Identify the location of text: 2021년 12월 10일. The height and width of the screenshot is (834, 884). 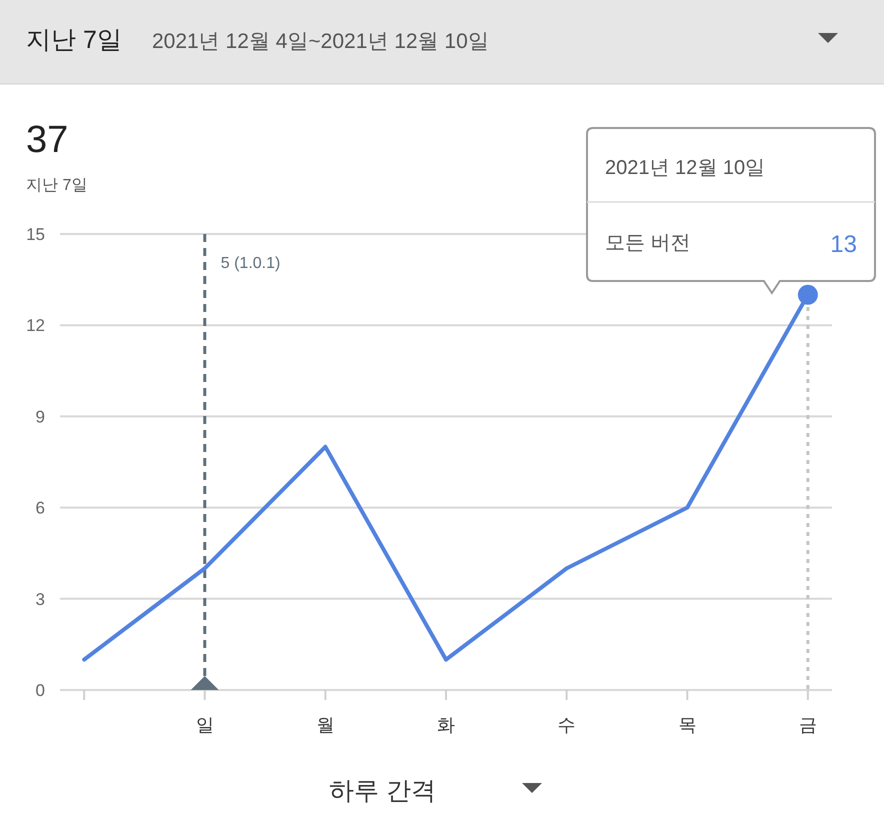
(685, 168).